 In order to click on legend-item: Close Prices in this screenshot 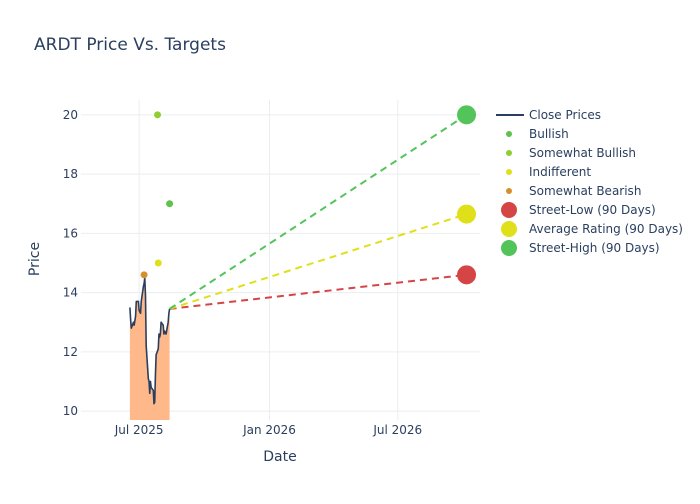, I will do `click(548, 115)`.